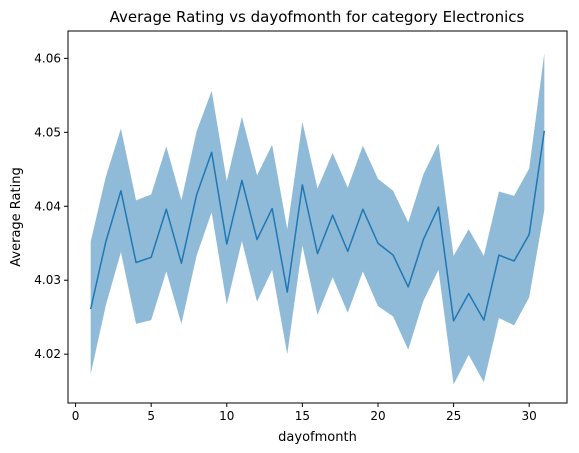  I want to click on y-tick-label: 4.05, so click(47, 132).